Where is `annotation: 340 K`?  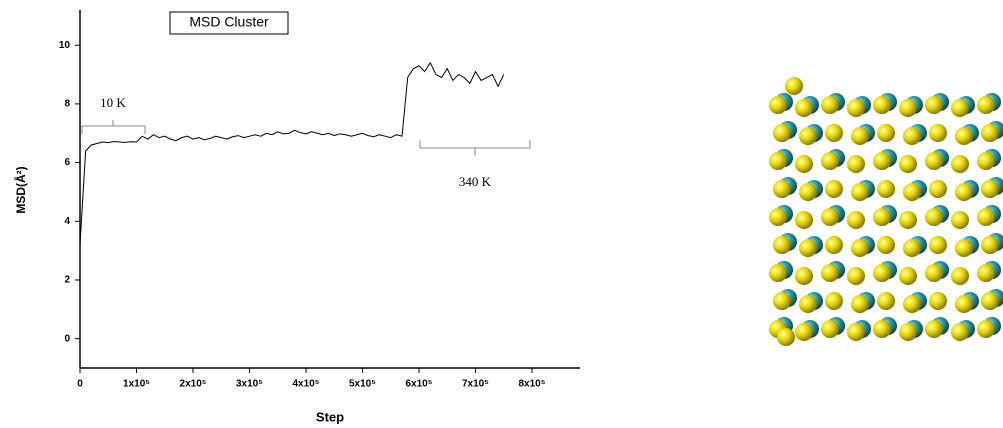 annotation: 340 K is located at coordinates (475, 181).